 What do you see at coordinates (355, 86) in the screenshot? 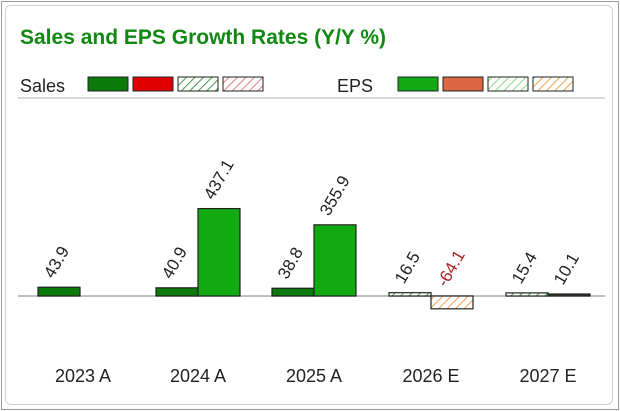
I see `legend-eps-label: EPS` at bounding box center [355, 86].